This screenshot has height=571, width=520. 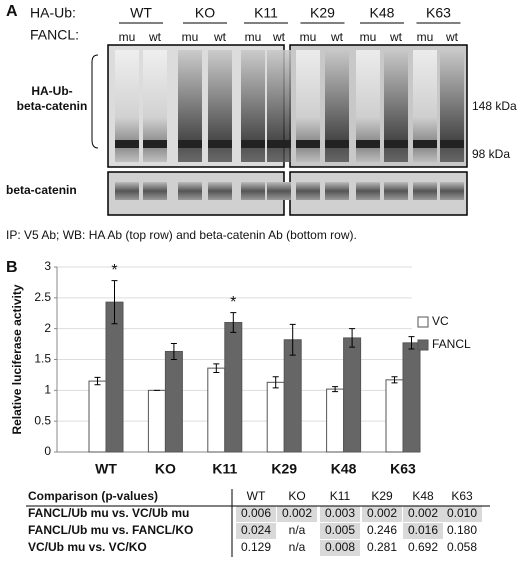 I want to click on table-column-header: K48, so click(x=423, y=496).